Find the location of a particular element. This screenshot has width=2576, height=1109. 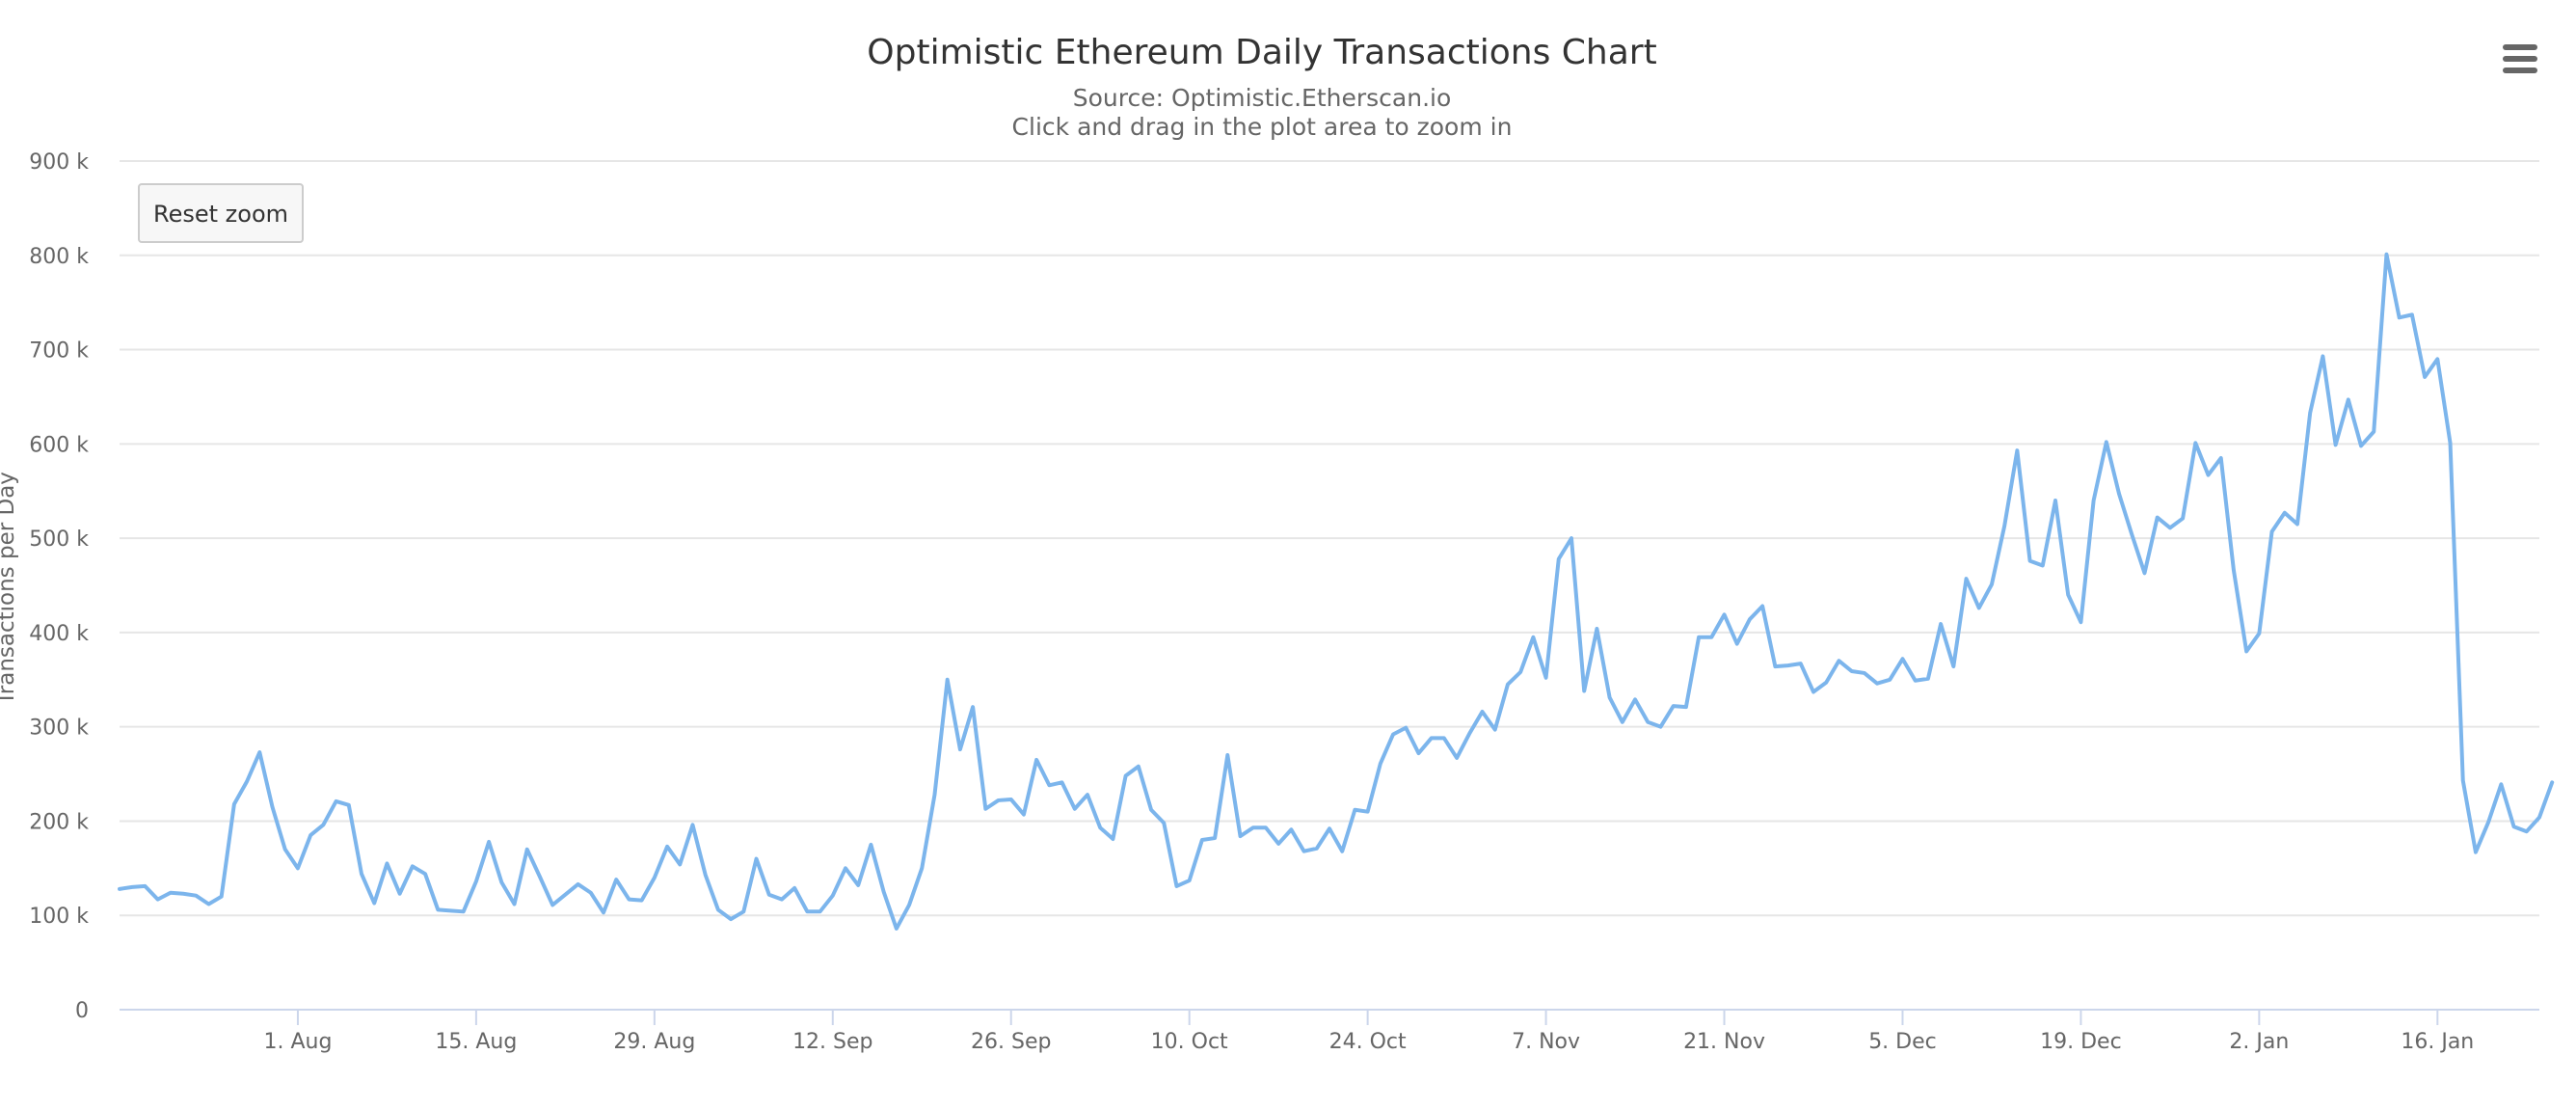

reset-zoom-button-bg is located at coordinates (221, 213).